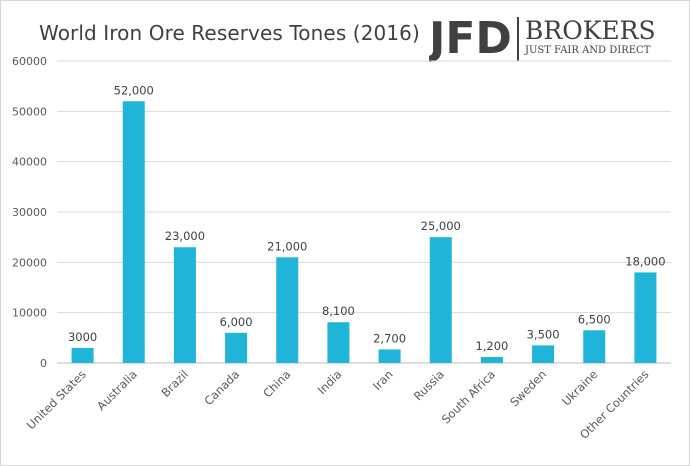  What do you see at coordinates (29, 162) in the screenshot?
I see `y-tick-label: 40000` at bounding box center [29, 162].